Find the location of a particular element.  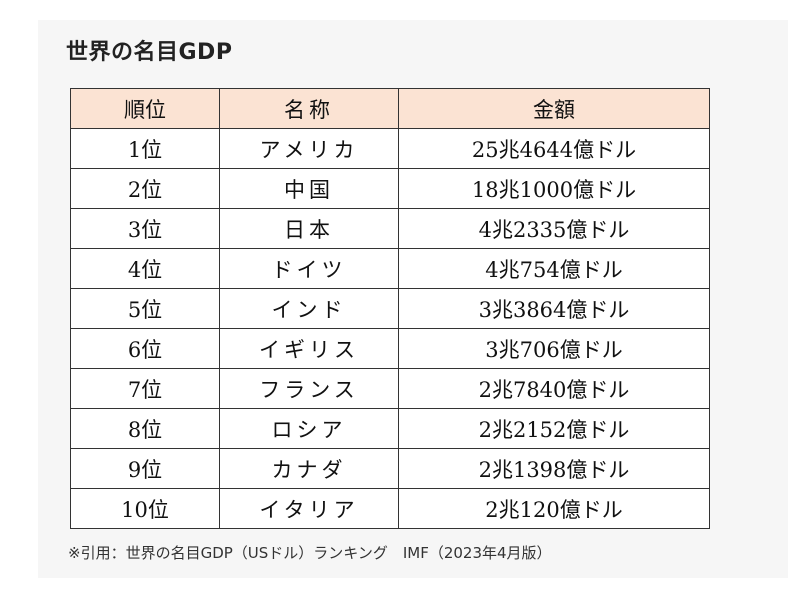

table-row: 3位 日本 4兆2335億ドル is located at coordinates (390, 228).